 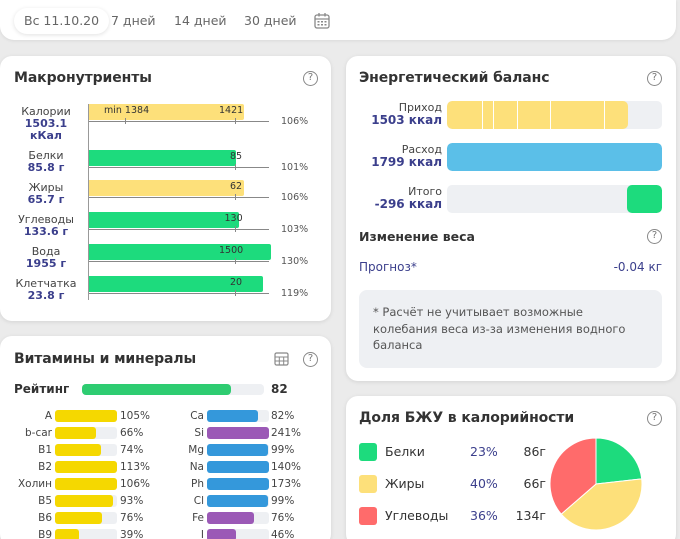 I want to click on energy-balance-title: Энергетический баланс, so click(x=454, y=78).